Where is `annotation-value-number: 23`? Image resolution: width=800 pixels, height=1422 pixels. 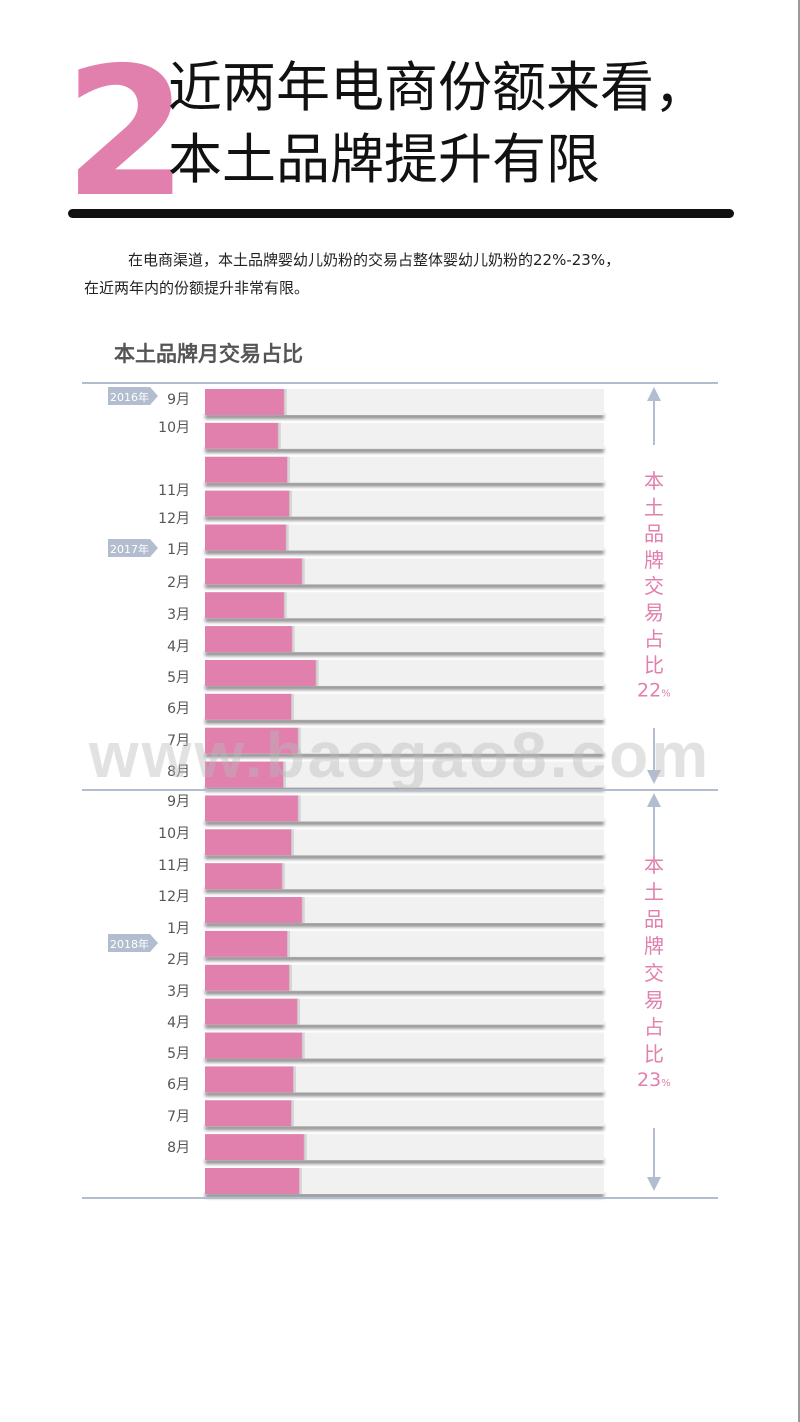
annotation-value-number: 23 is located at coordinates (649, 1080).